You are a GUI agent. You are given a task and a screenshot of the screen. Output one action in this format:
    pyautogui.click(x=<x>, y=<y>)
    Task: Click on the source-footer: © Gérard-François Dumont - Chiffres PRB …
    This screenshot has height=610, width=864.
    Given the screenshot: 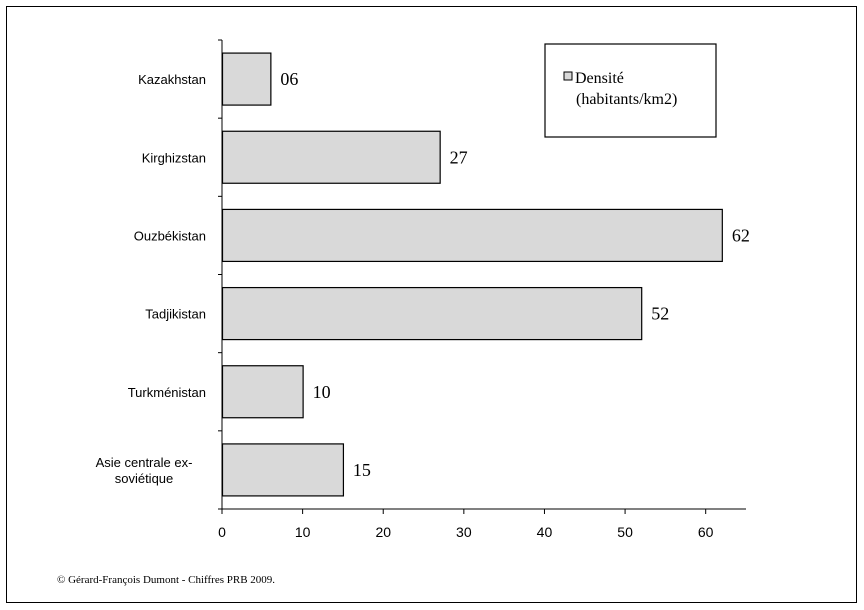 What is the action you would take?
    pyautogui.click(x=166, y=580)
    